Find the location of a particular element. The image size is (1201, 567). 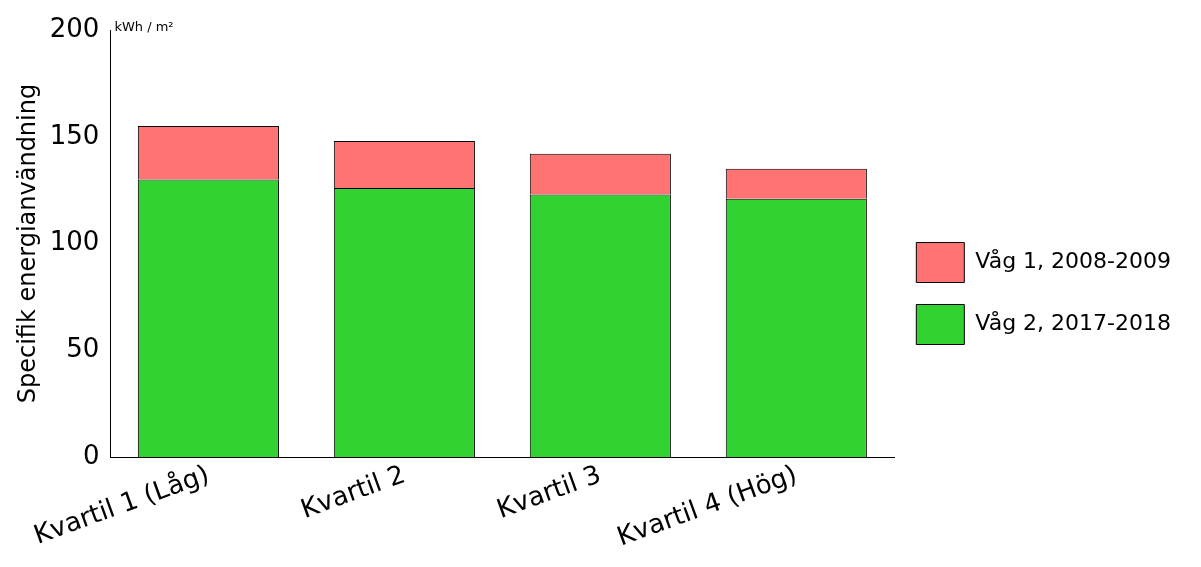

annotation: kWh / m² is located at coordinates (144, 26).